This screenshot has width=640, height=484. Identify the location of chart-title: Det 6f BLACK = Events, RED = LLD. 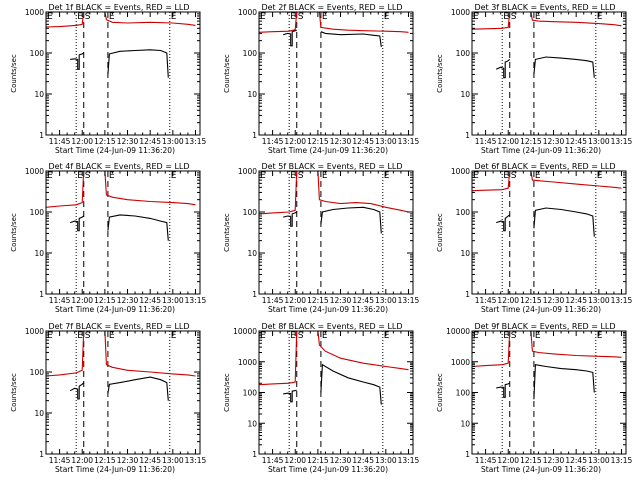
(544, 166).